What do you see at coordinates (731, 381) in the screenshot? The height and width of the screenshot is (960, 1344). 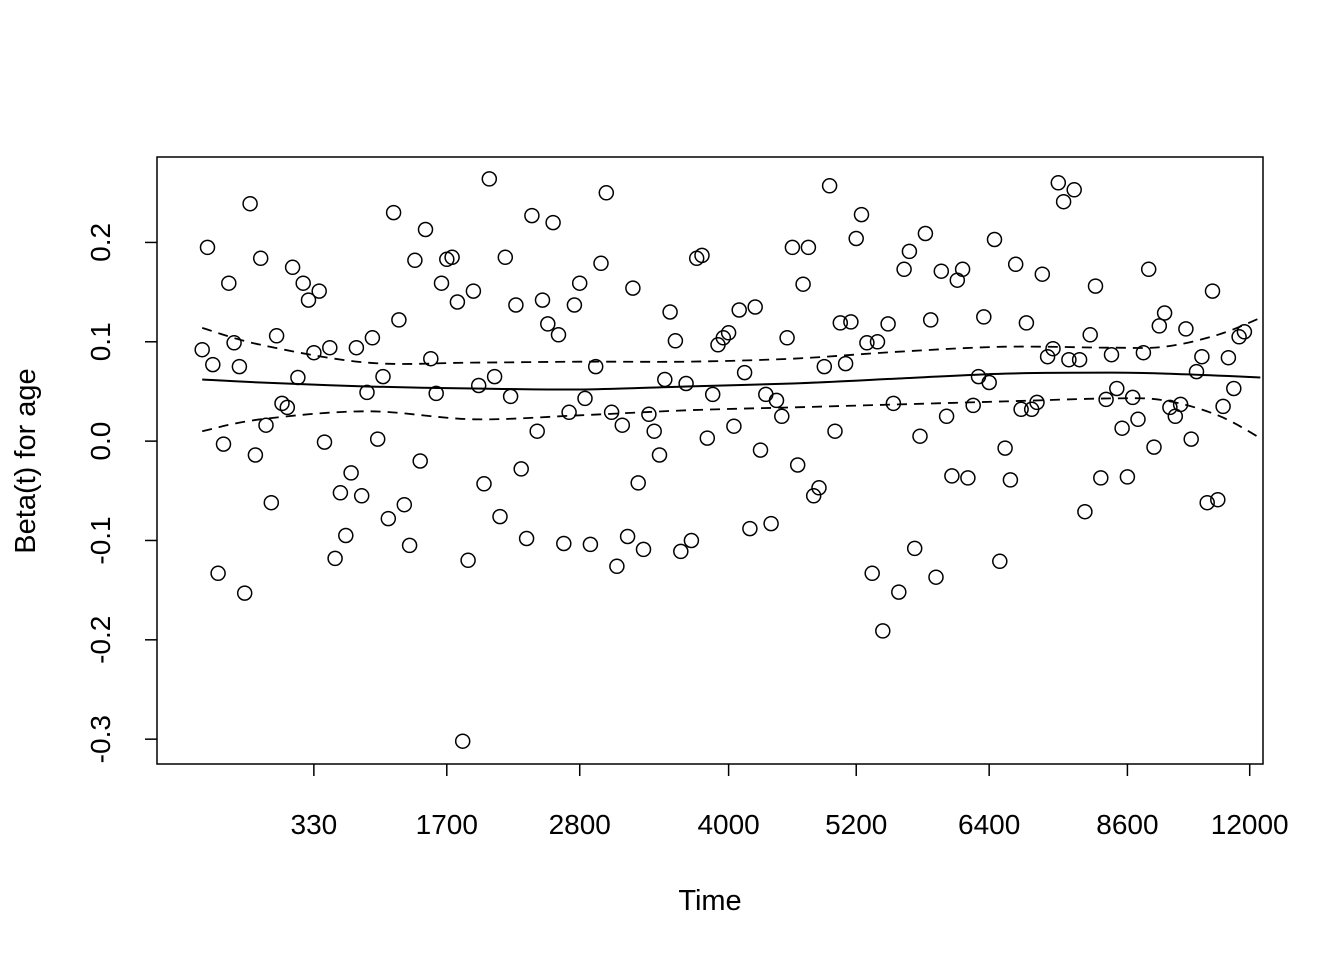 I see `fit-line` at bounding box center [731, 381].